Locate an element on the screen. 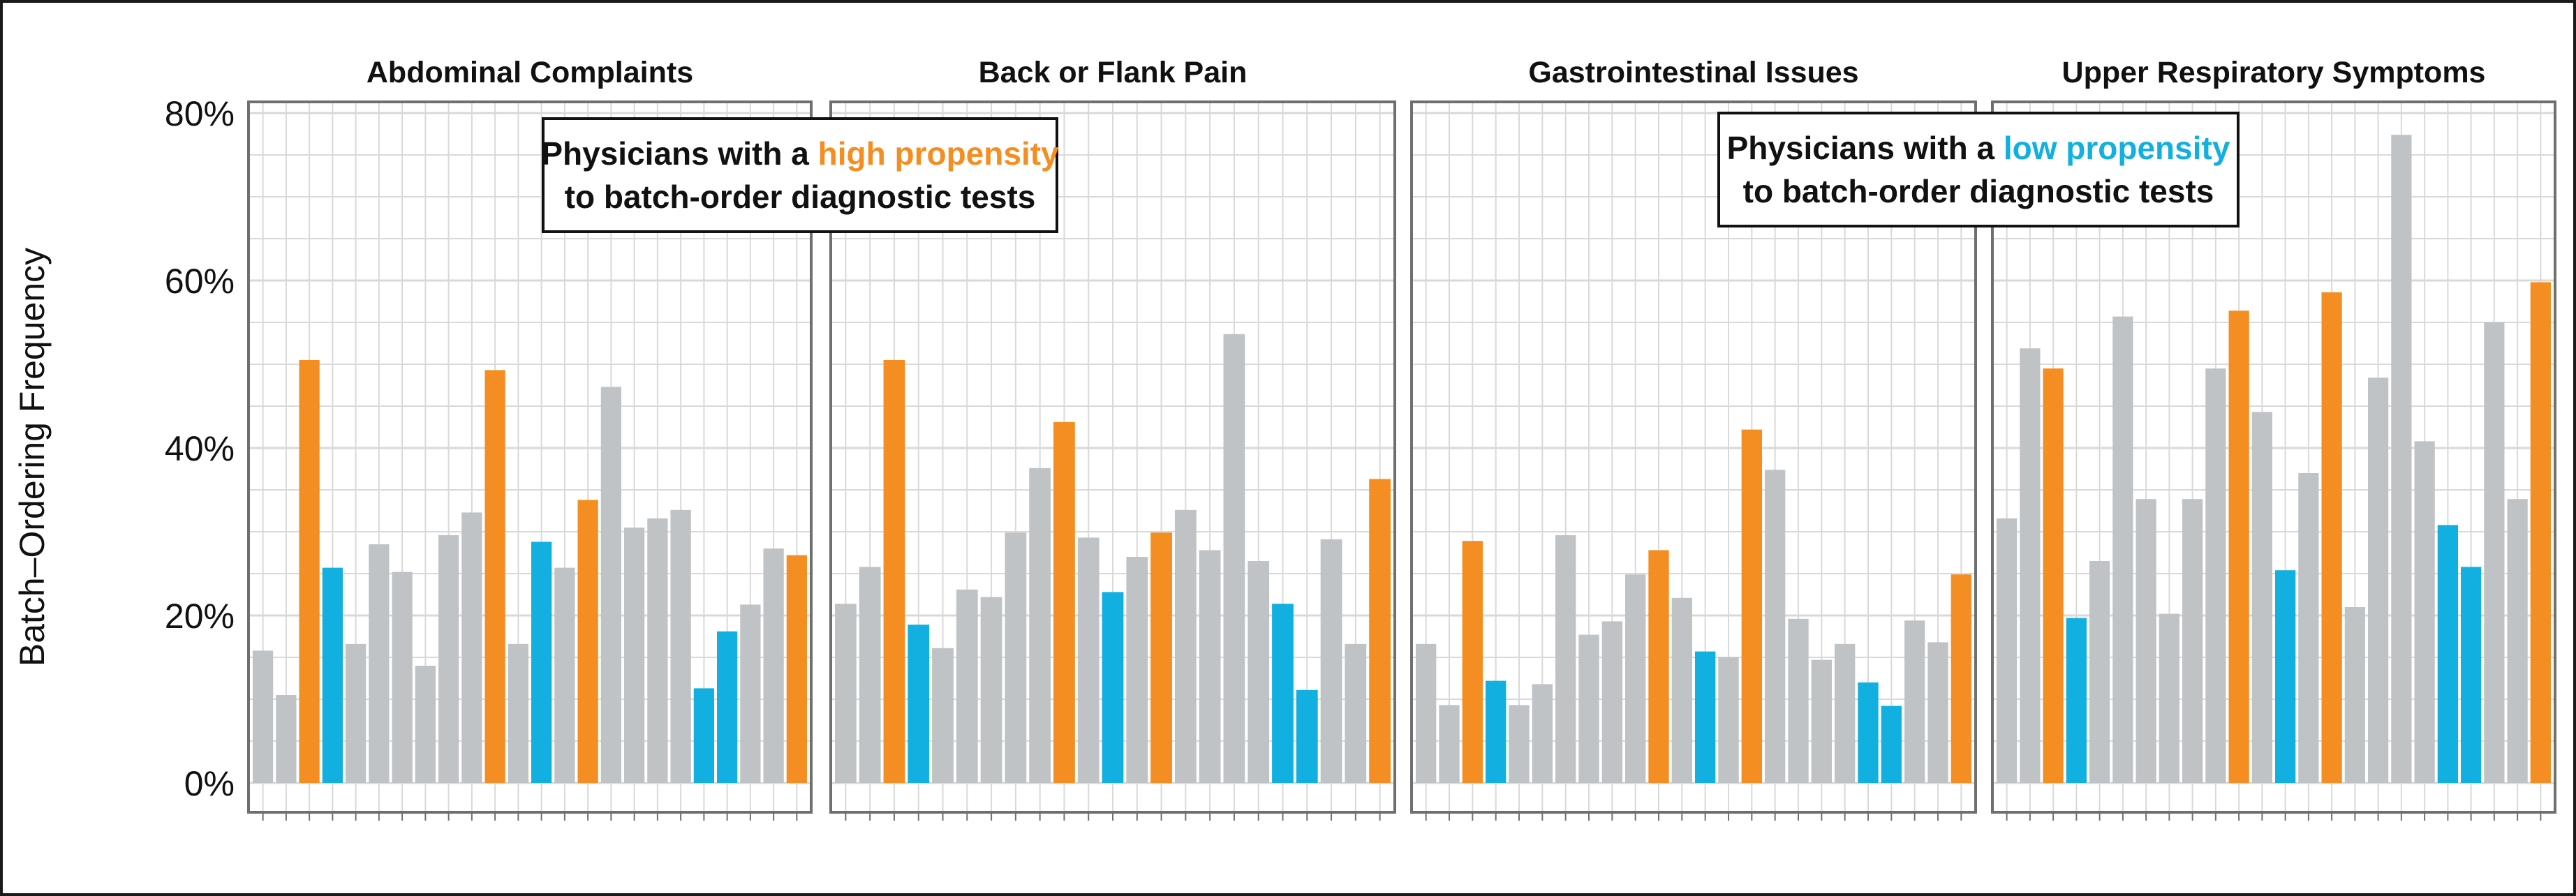 Image resolution: width=2576 pixels, height=896 pixels. panel-title: Abdominal Complaints is located at coordinates (530, 72).